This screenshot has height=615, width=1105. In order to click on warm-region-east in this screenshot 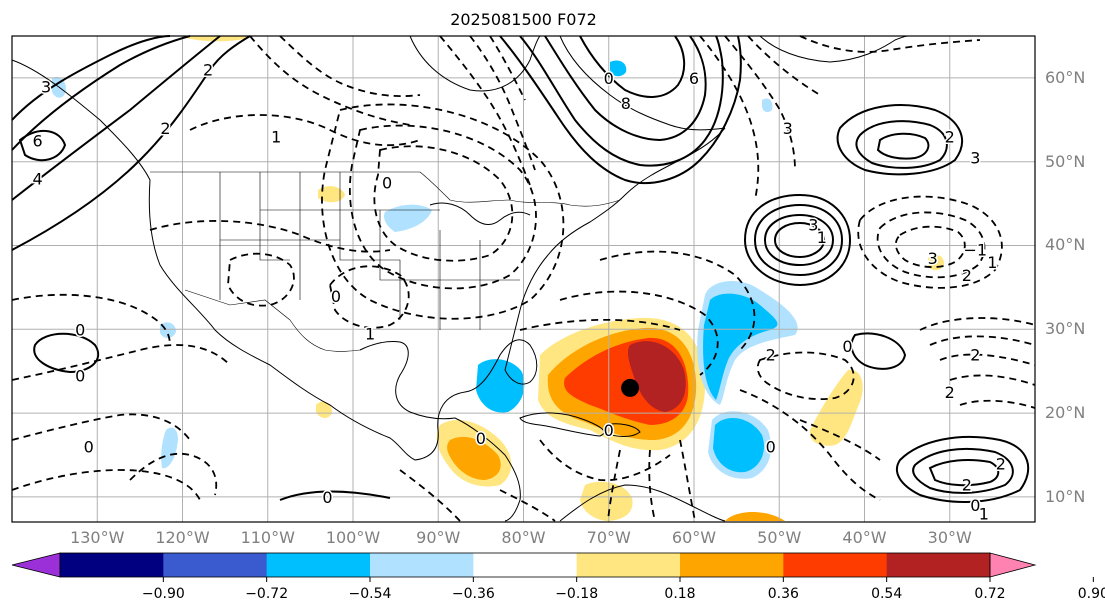, I will do `click(836, 407)`.